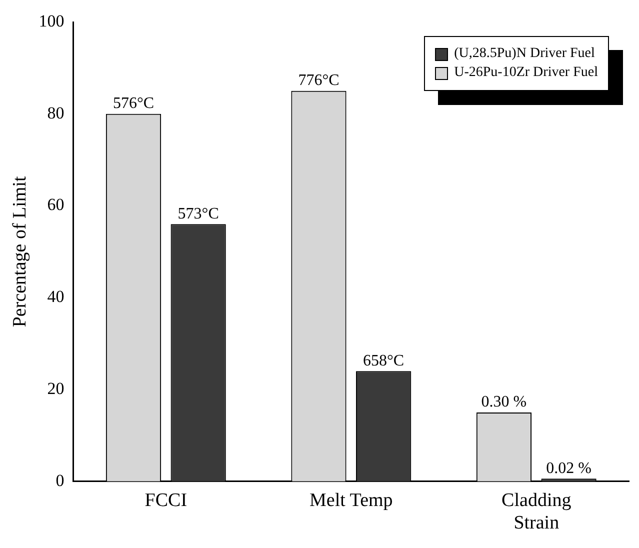 The width and height of the screenshot is (639, 548). Describe the element at coordinates (133, 103) in the screenshot. I see `annotation: 576°C` at that location.